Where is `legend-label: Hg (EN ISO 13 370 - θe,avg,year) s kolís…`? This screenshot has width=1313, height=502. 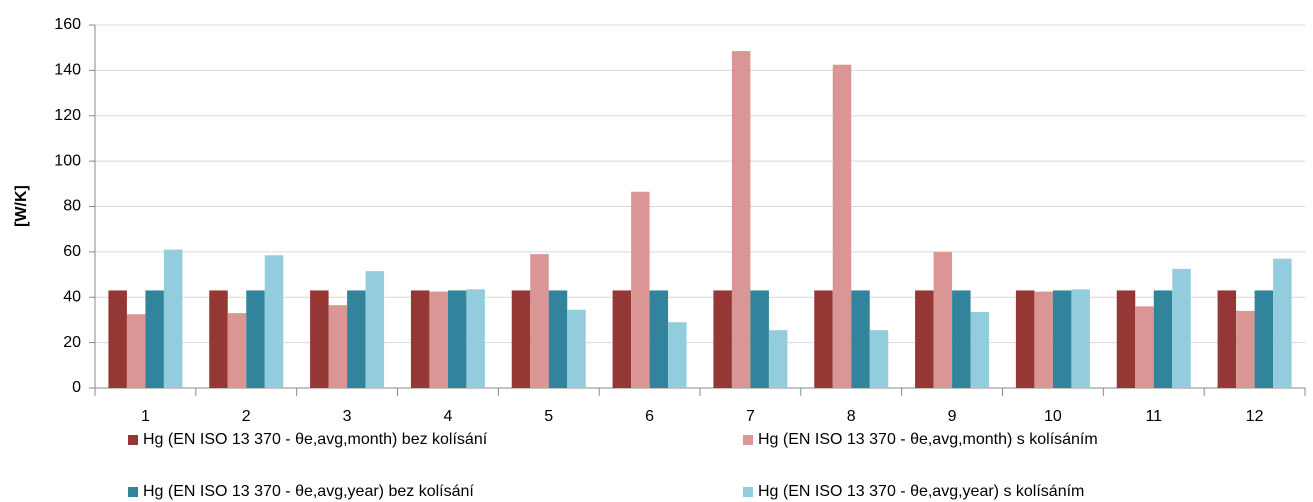
legend-label: Hg (EN ISO 13 370 - θe,avg,year) s kolís… is located at coordinates (921, 491).